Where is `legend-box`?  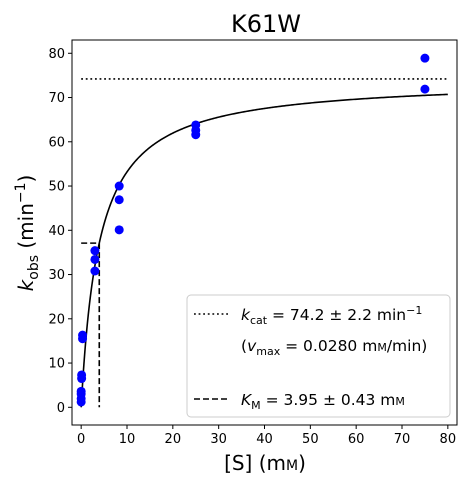
legend-box is located at coordinates (318, 356).